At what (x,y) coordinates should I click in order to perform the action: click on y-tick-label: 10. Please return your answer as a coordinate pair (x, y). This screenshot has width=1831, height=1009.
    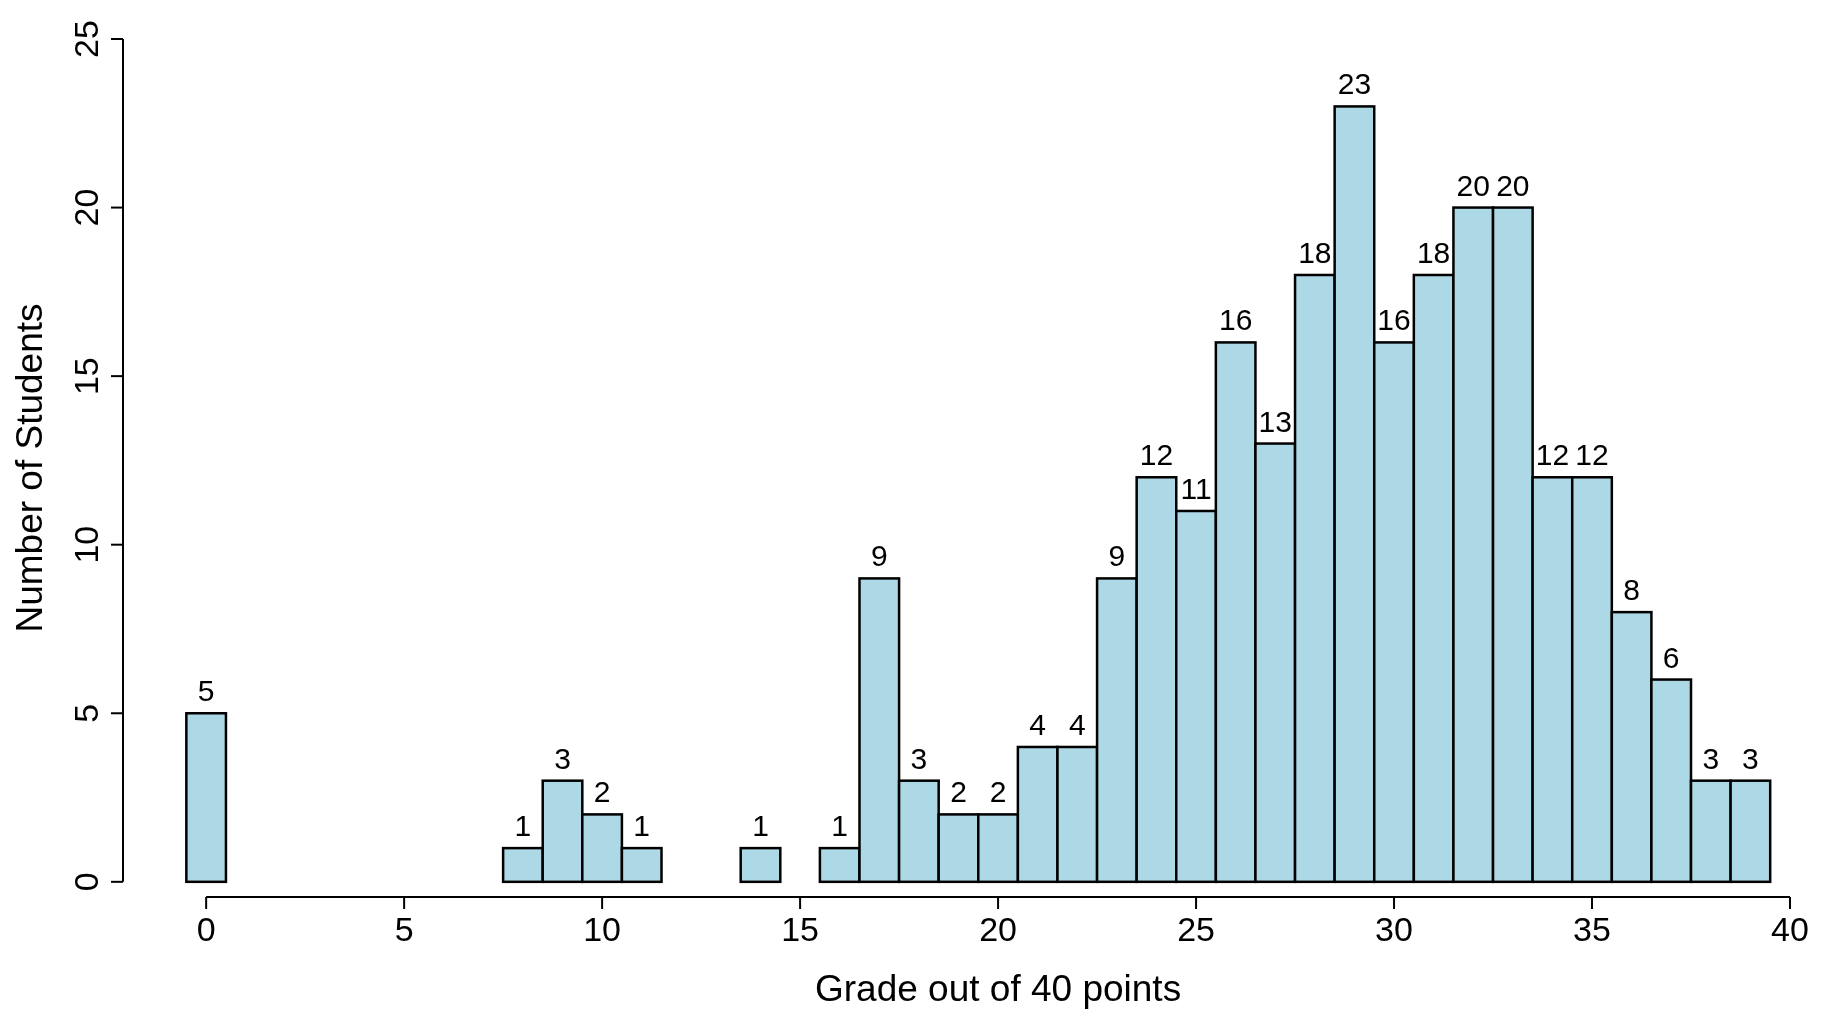
    Looking at the image, I should click on (86, 544).